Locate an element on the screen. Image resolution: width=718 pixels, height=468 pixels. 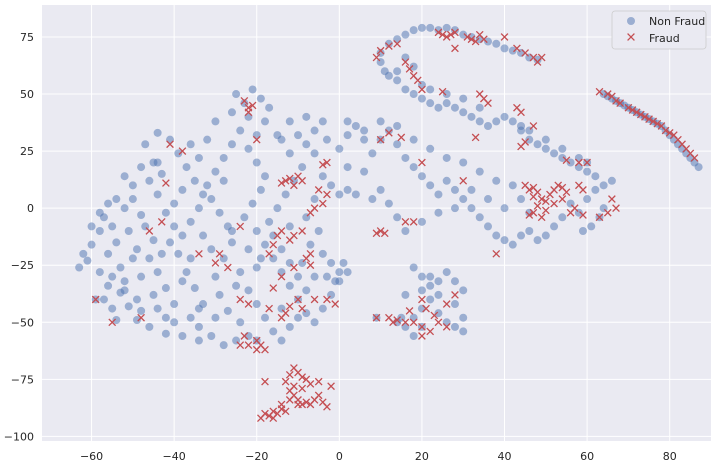
x-tick-label: 0 is located at coordinates (339, 456).